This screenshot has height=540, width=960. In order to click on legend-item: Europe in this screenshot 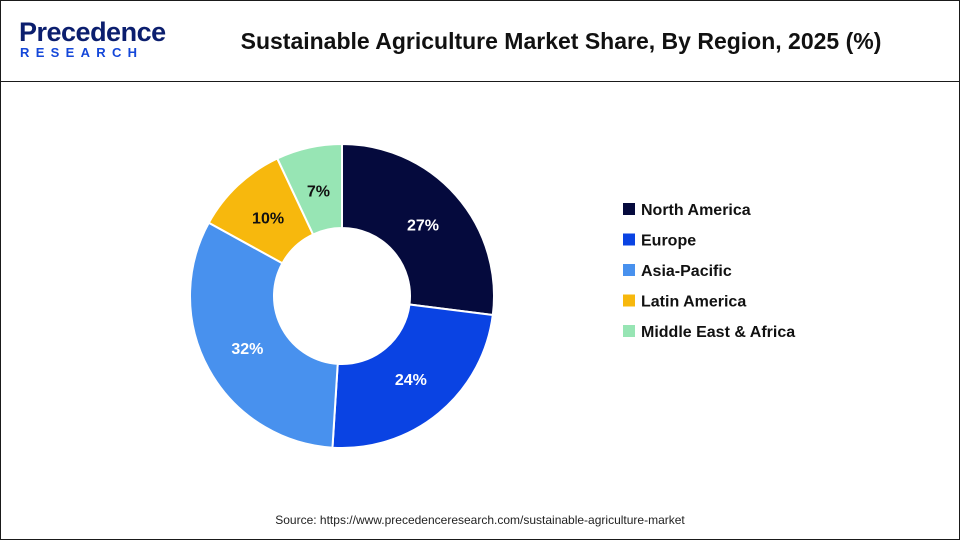, I will do `click(659, 241)`.